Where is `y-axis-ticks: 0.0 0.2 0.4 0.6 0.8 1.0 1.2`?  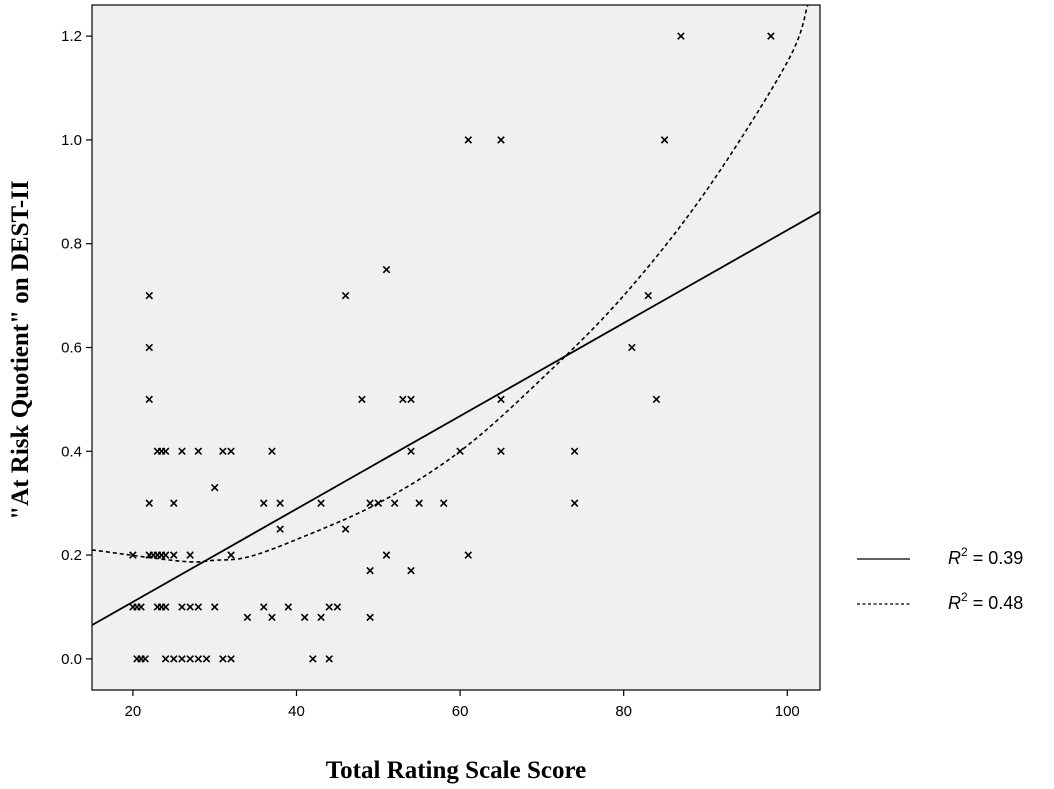 y-axis-ticks: 0.0 0.2 0.4 0.6 0.8 1.0 1.2 is located at coordinates (76, 348).